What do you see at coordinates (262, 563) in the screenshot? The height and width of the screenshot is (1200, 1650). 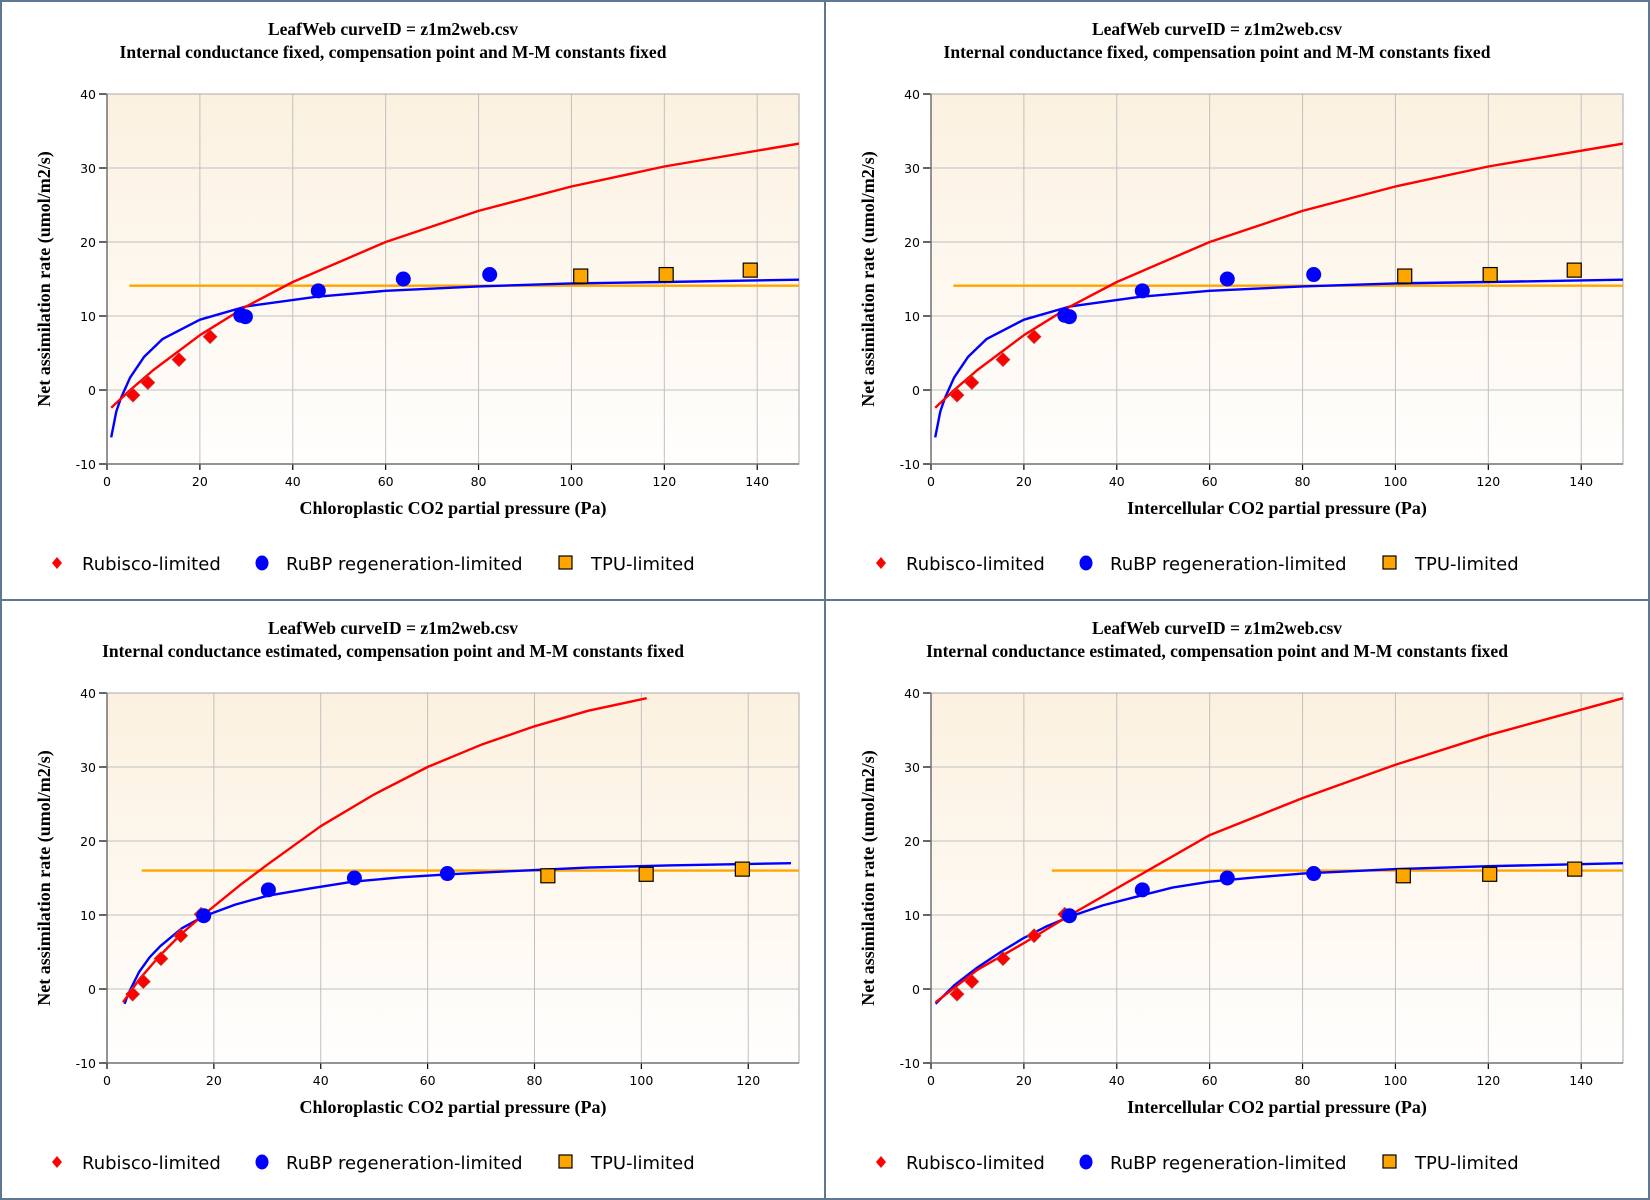 I see `legend-circle-icon` at bounding box center [262, 563].